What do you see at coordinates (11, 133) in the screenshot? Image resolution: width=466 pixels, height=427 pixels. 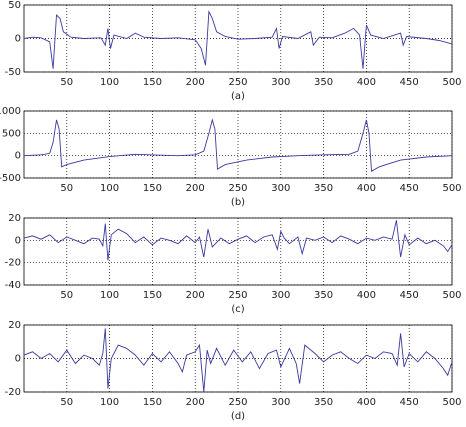 I see `y-tick-label: 500` at bounding box center [11, 133].